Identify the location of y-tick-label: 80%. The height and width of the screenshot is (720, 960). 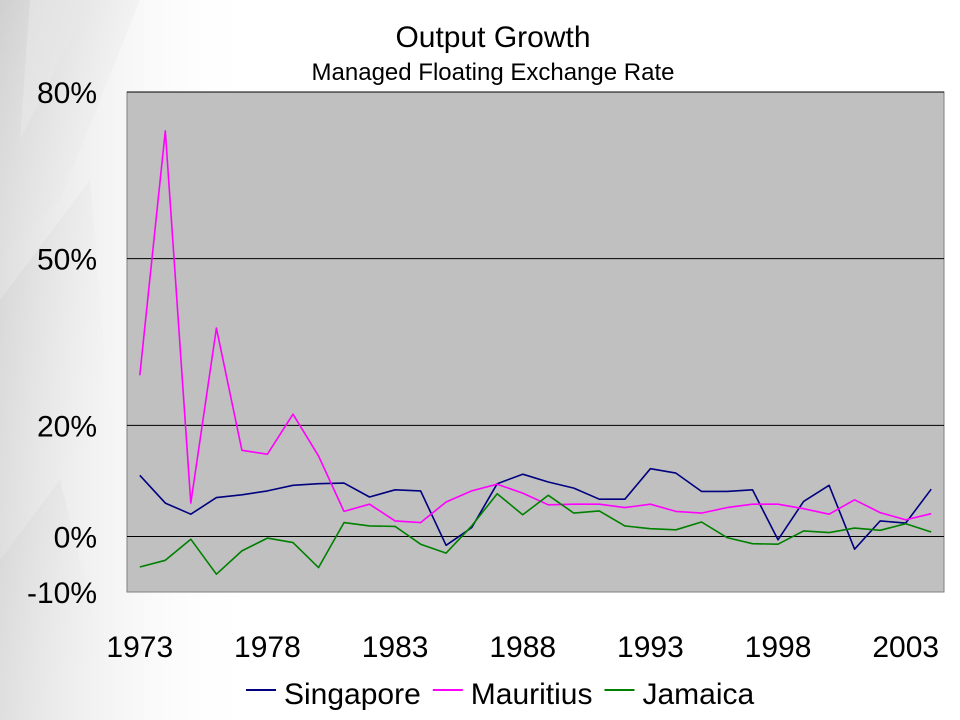
(67, 93).